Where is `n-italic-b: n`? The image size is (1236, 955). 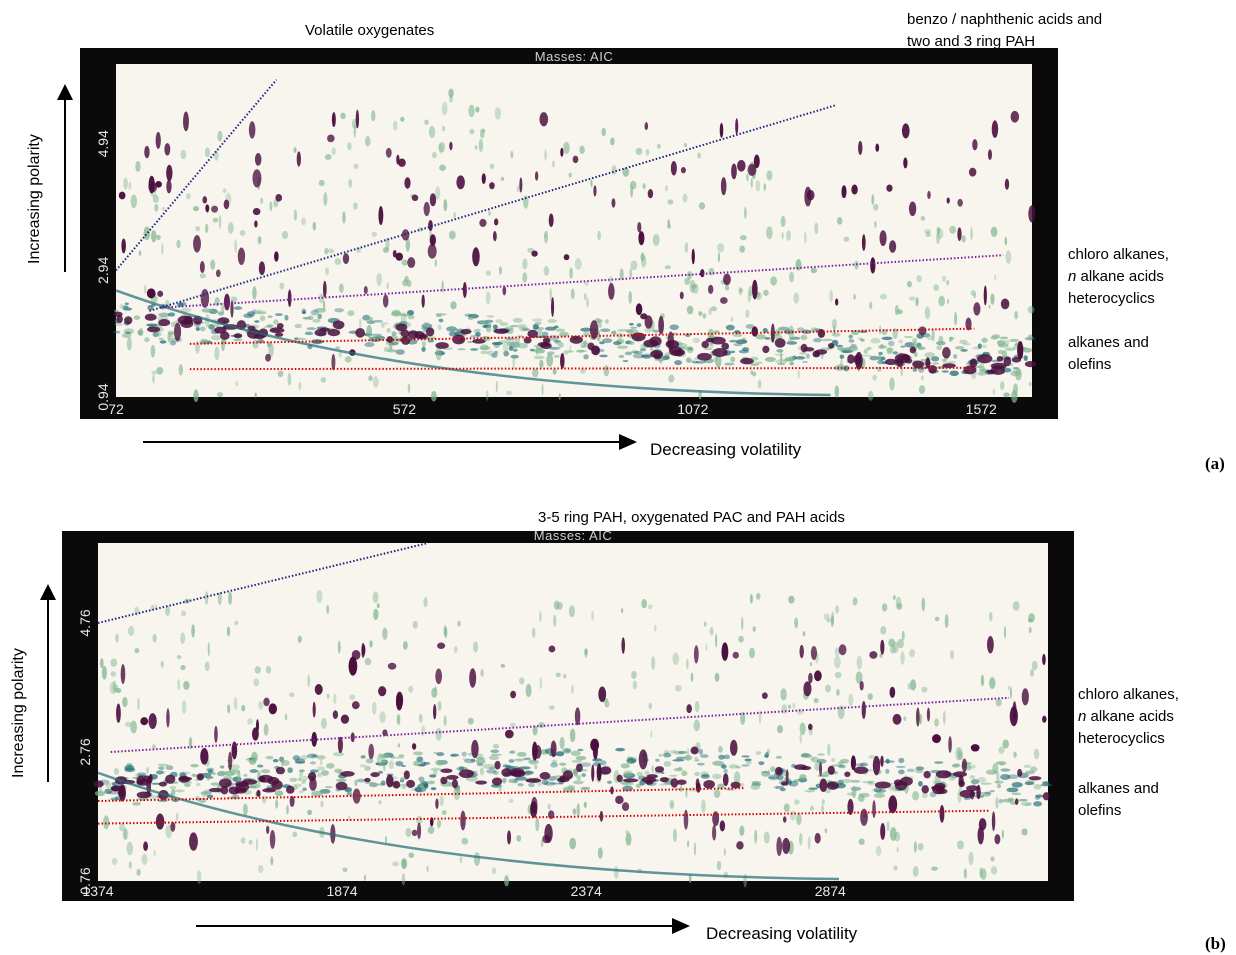
n-italic-b: n is located at coordinates (1082, 716).